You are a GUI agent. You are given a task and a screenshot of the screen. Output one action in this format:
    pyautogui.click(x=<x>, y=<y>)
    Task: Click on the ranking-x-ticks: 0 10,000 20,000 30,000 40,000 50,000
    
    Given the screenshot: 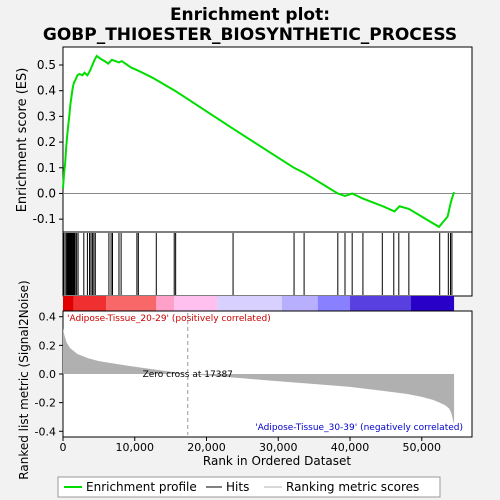 What is the action you would take?
    pyautogui.click(x=251, y=445)
    